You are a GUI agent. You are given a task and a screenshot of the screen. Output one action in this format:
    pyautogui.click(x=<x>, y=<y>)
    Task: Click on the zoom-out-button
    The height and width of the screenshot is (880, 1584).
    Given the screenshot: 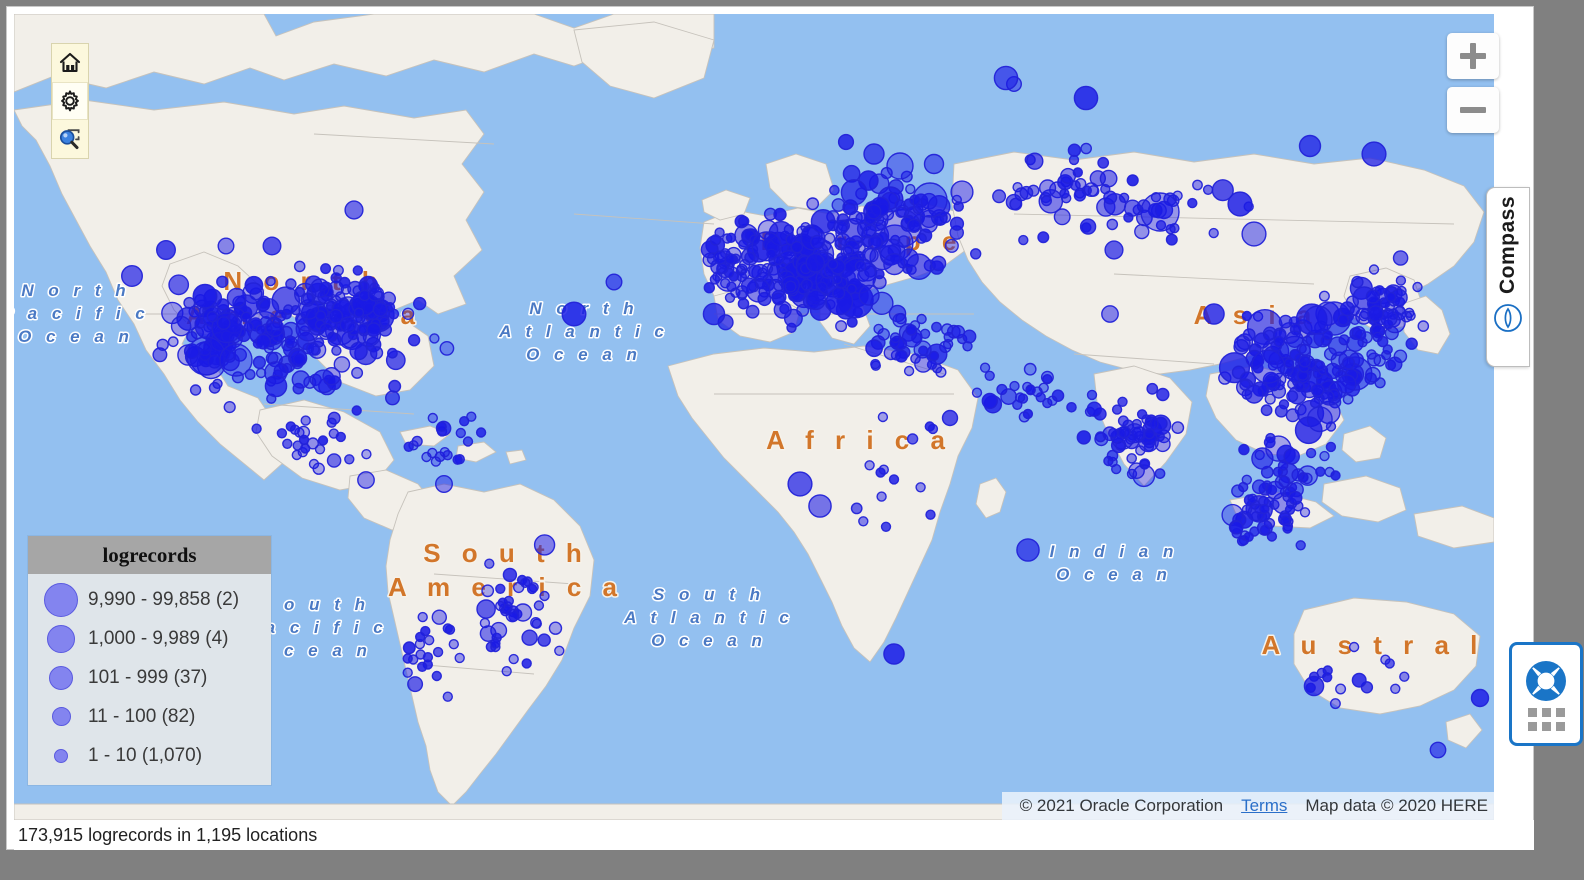 What is the action you would take?
    pyautogui.click(x=1473, y=110)
    